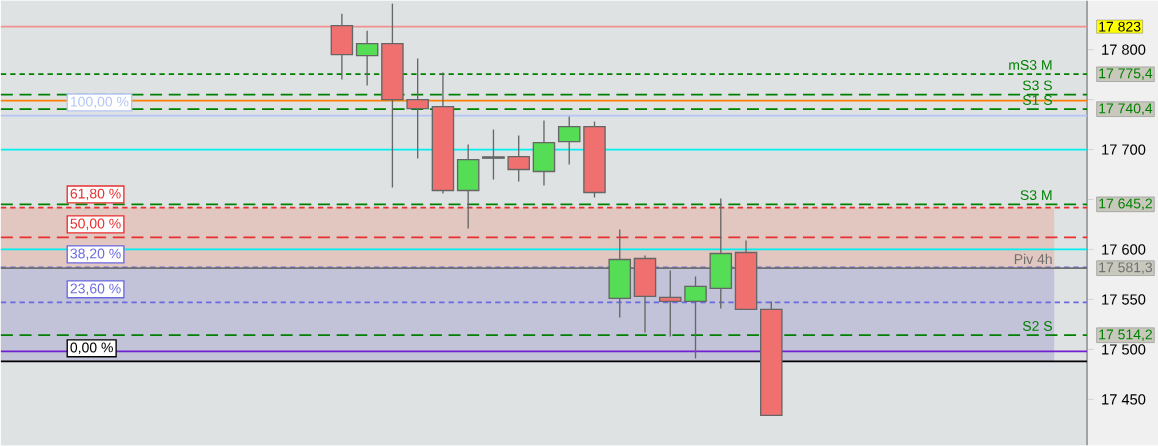  Describe the element at coordinates (1124, 399) in the screenshot. I see `y-tick-label: 17 450` at that location.